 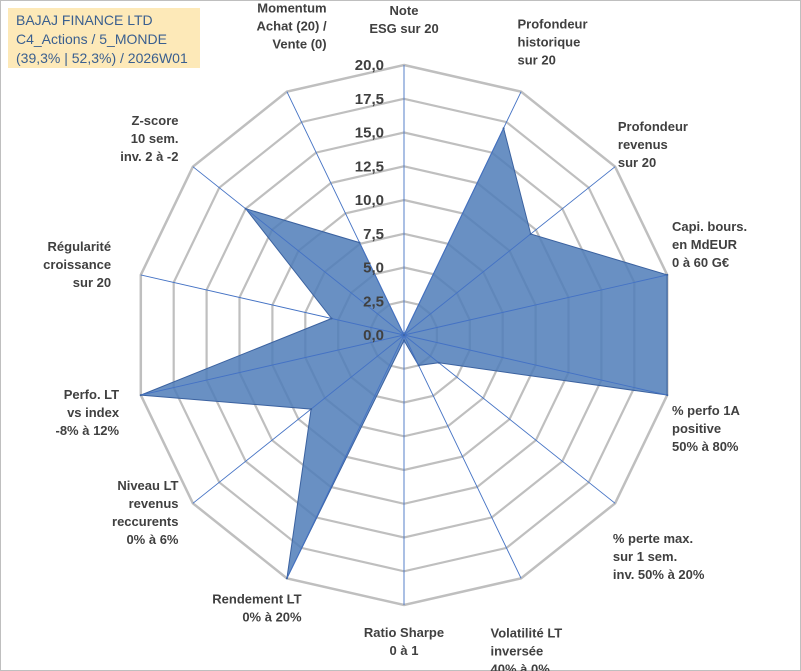 I want to click on axis-label-line: inversée, so click(x=517, y=650).